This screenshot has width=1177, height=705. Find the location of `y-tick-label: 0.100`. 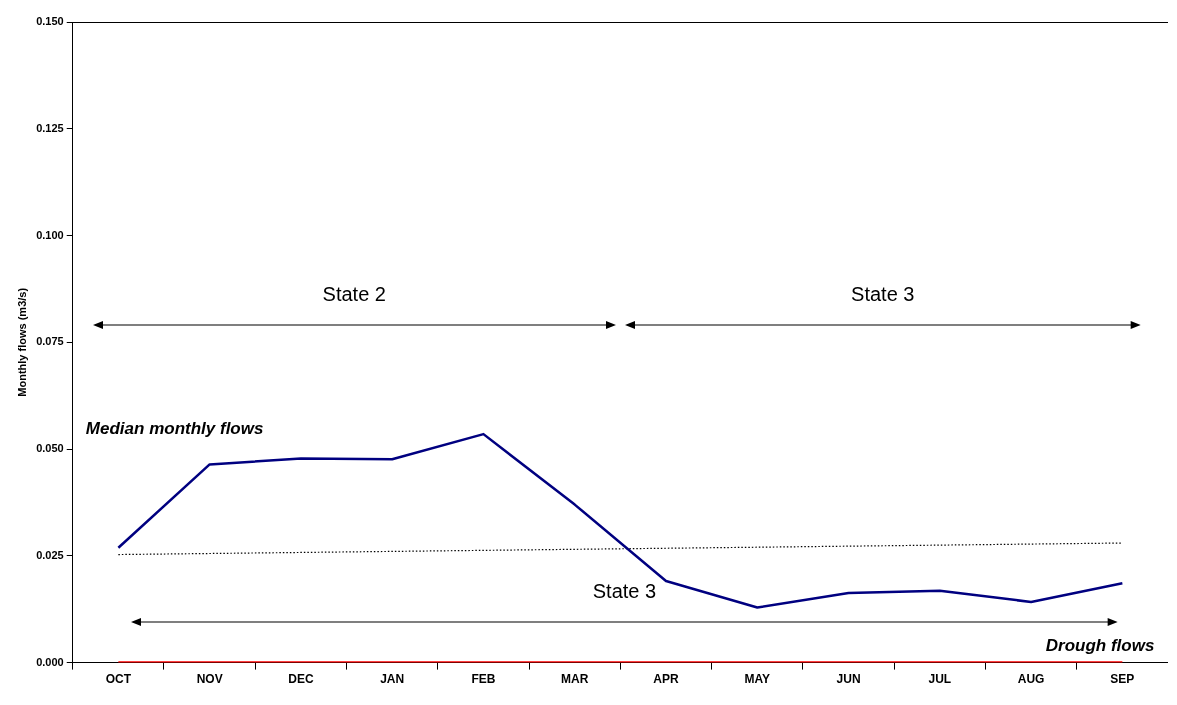

y-tick-label: 0.100 is located at coordinates (50, 234).